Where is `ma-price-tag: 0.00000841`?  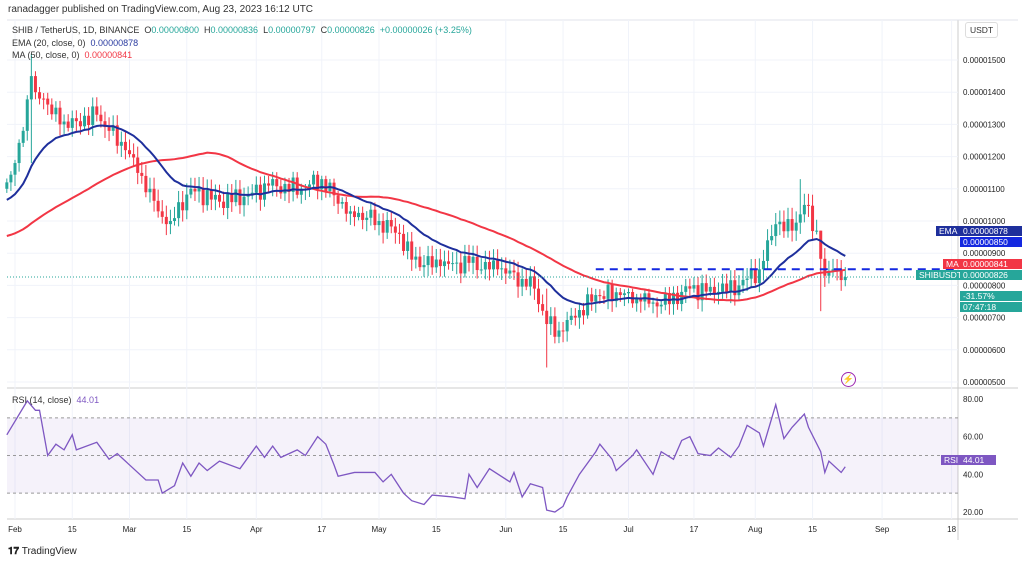
ma-price-tag: 0.00000841 is located at coordinates (991, 264).